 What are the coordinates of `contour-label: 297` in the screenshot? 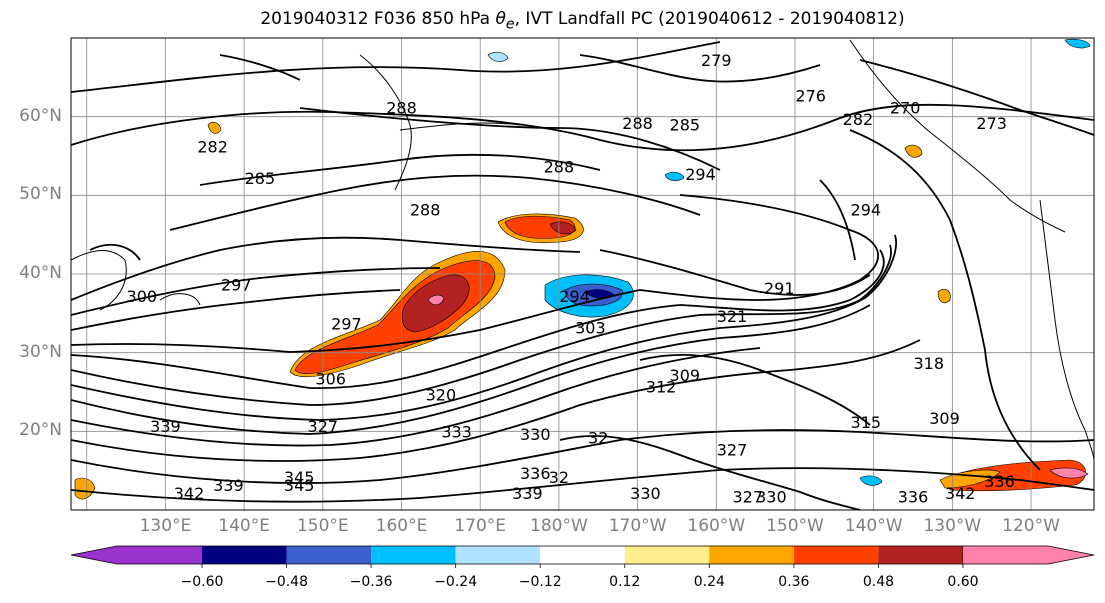 It's located at (346, 324).